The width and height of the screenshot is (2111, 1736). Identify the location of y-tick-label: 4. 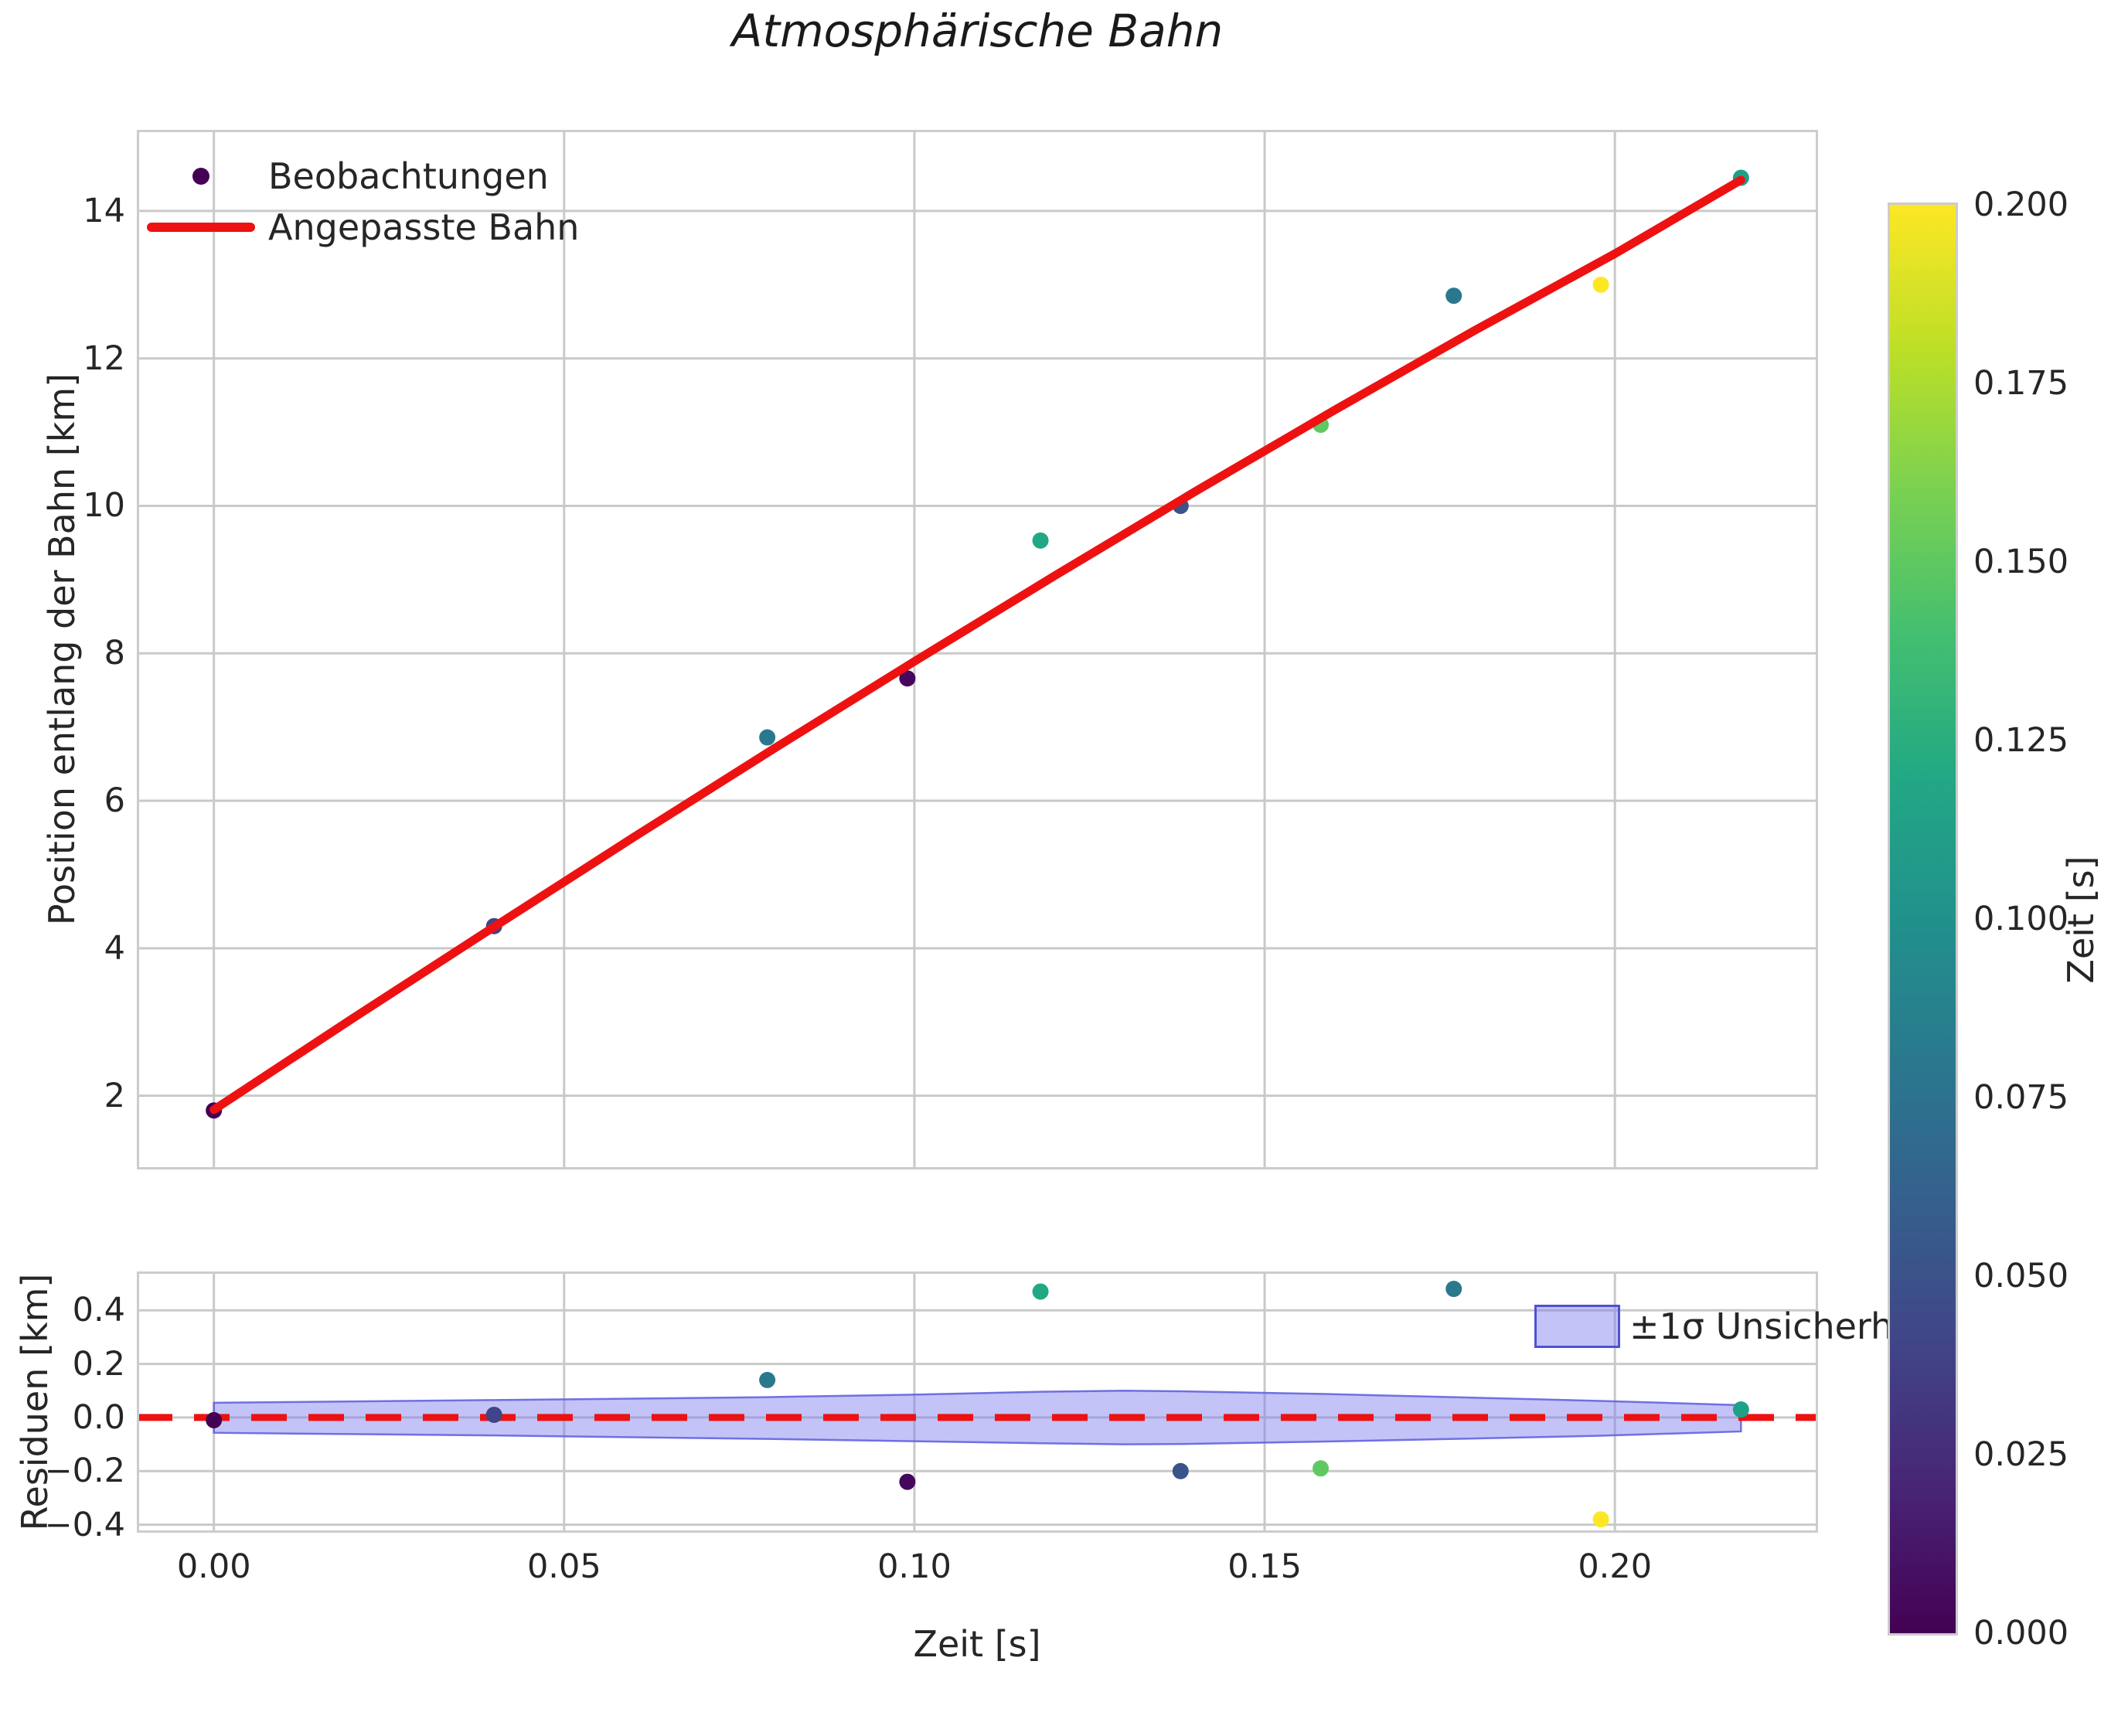
(115, 948).